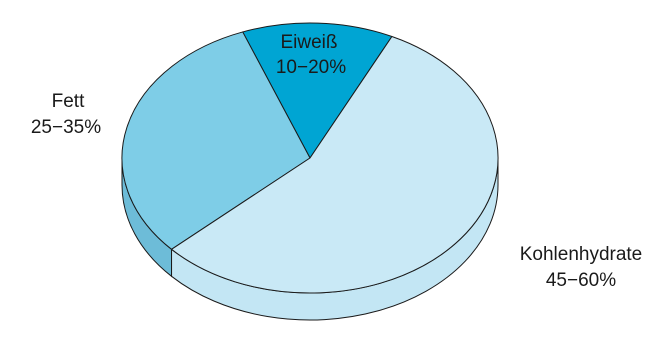  Describe the element at coordinates (308, 42) in the screenshot. I see `label-eiweiss-name: Eiweiß` at that location.